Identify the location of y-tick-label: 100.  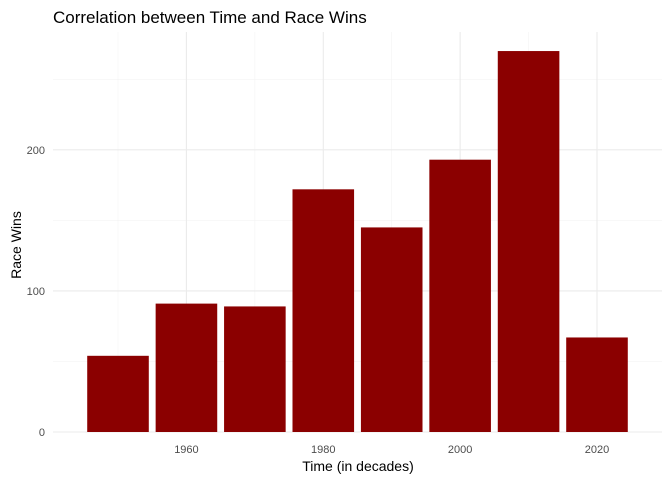
(36, 292).